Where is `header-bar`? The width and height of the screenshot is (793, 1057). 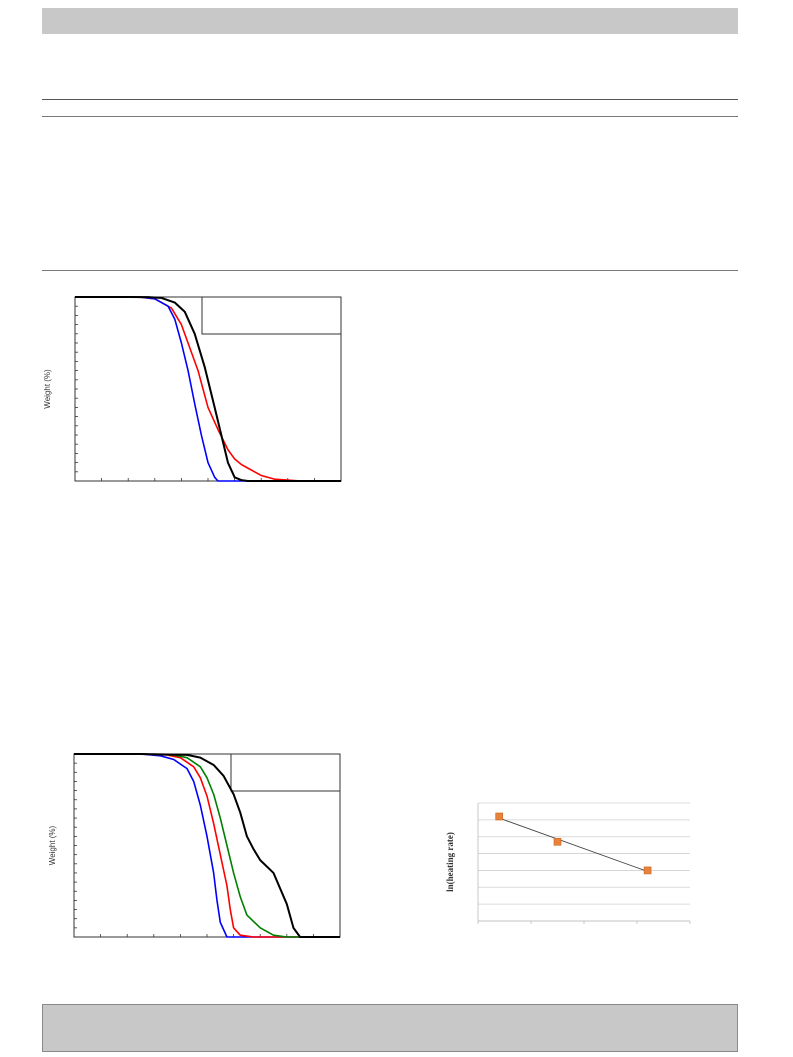 header-bar is located at coordinates (390, 21).